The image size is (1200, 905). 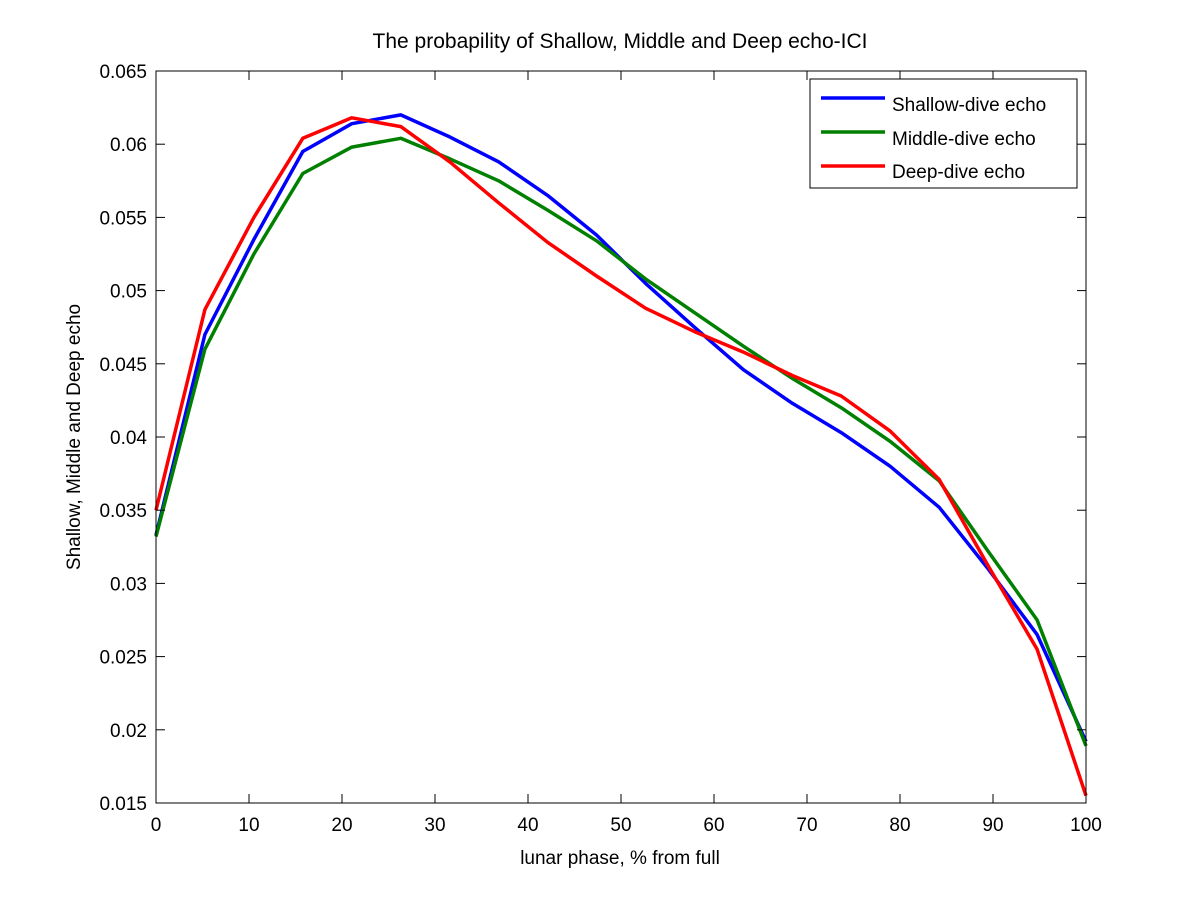 I want to click on y-tick-label: 0.03, so click(x=128, y=584).